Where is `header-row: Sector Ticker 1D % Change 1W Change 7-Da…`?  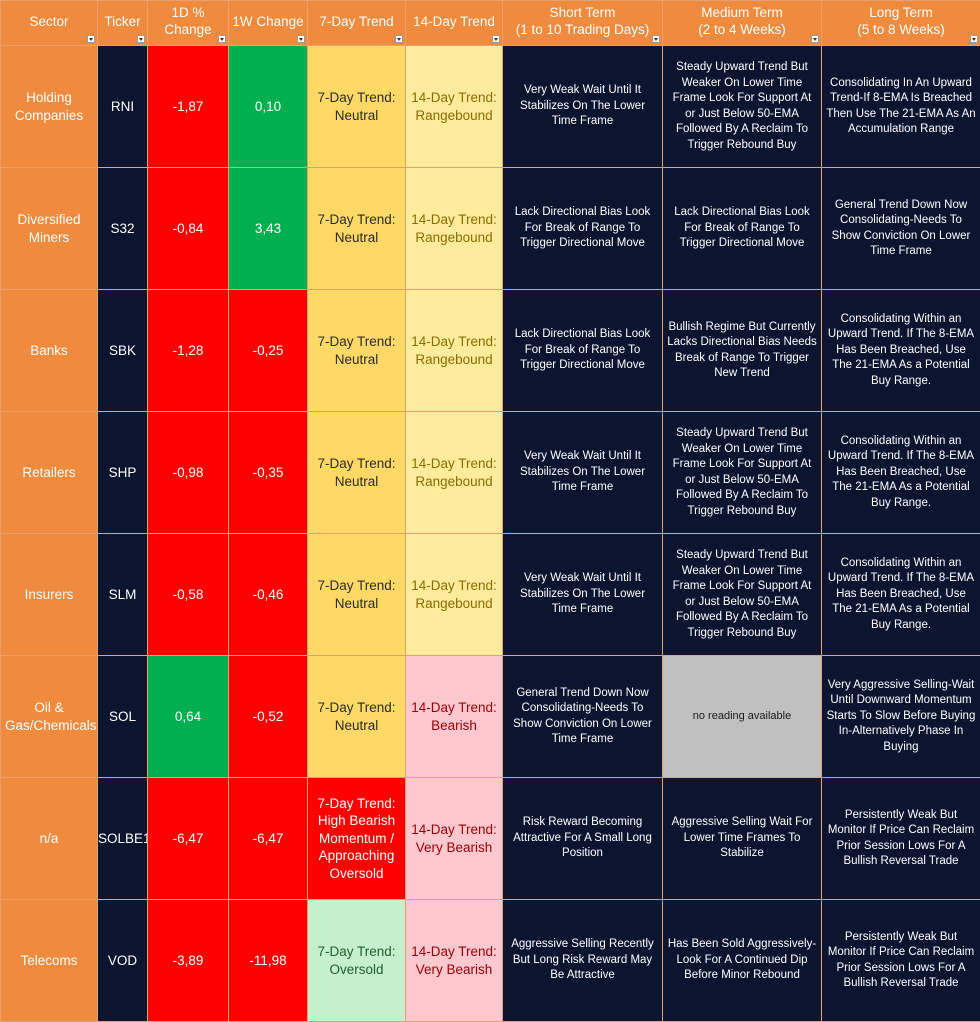 header-row: Sector Ticker 1D % Change 1W Change 7-Da… is located at coordinates (490, 23).